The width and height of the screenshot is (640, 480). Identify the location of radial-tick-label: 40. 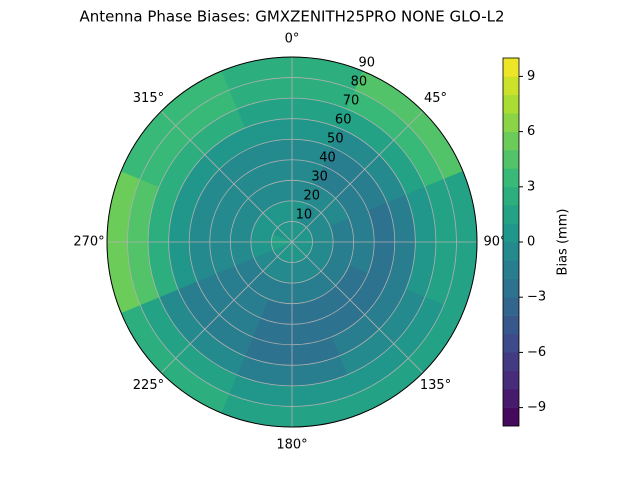
(327, 158).